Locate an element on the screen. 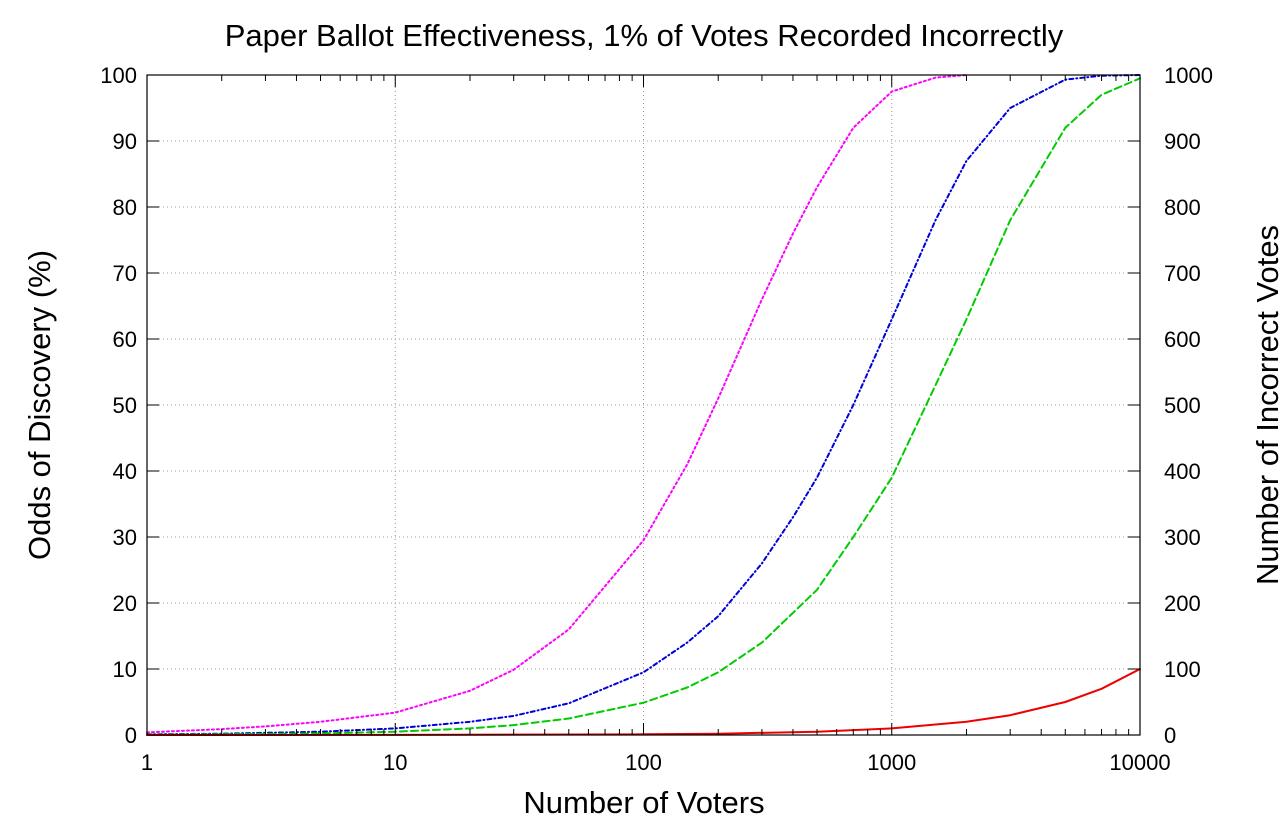  y-tick-label: 60 is located at coordinates (125, 339).